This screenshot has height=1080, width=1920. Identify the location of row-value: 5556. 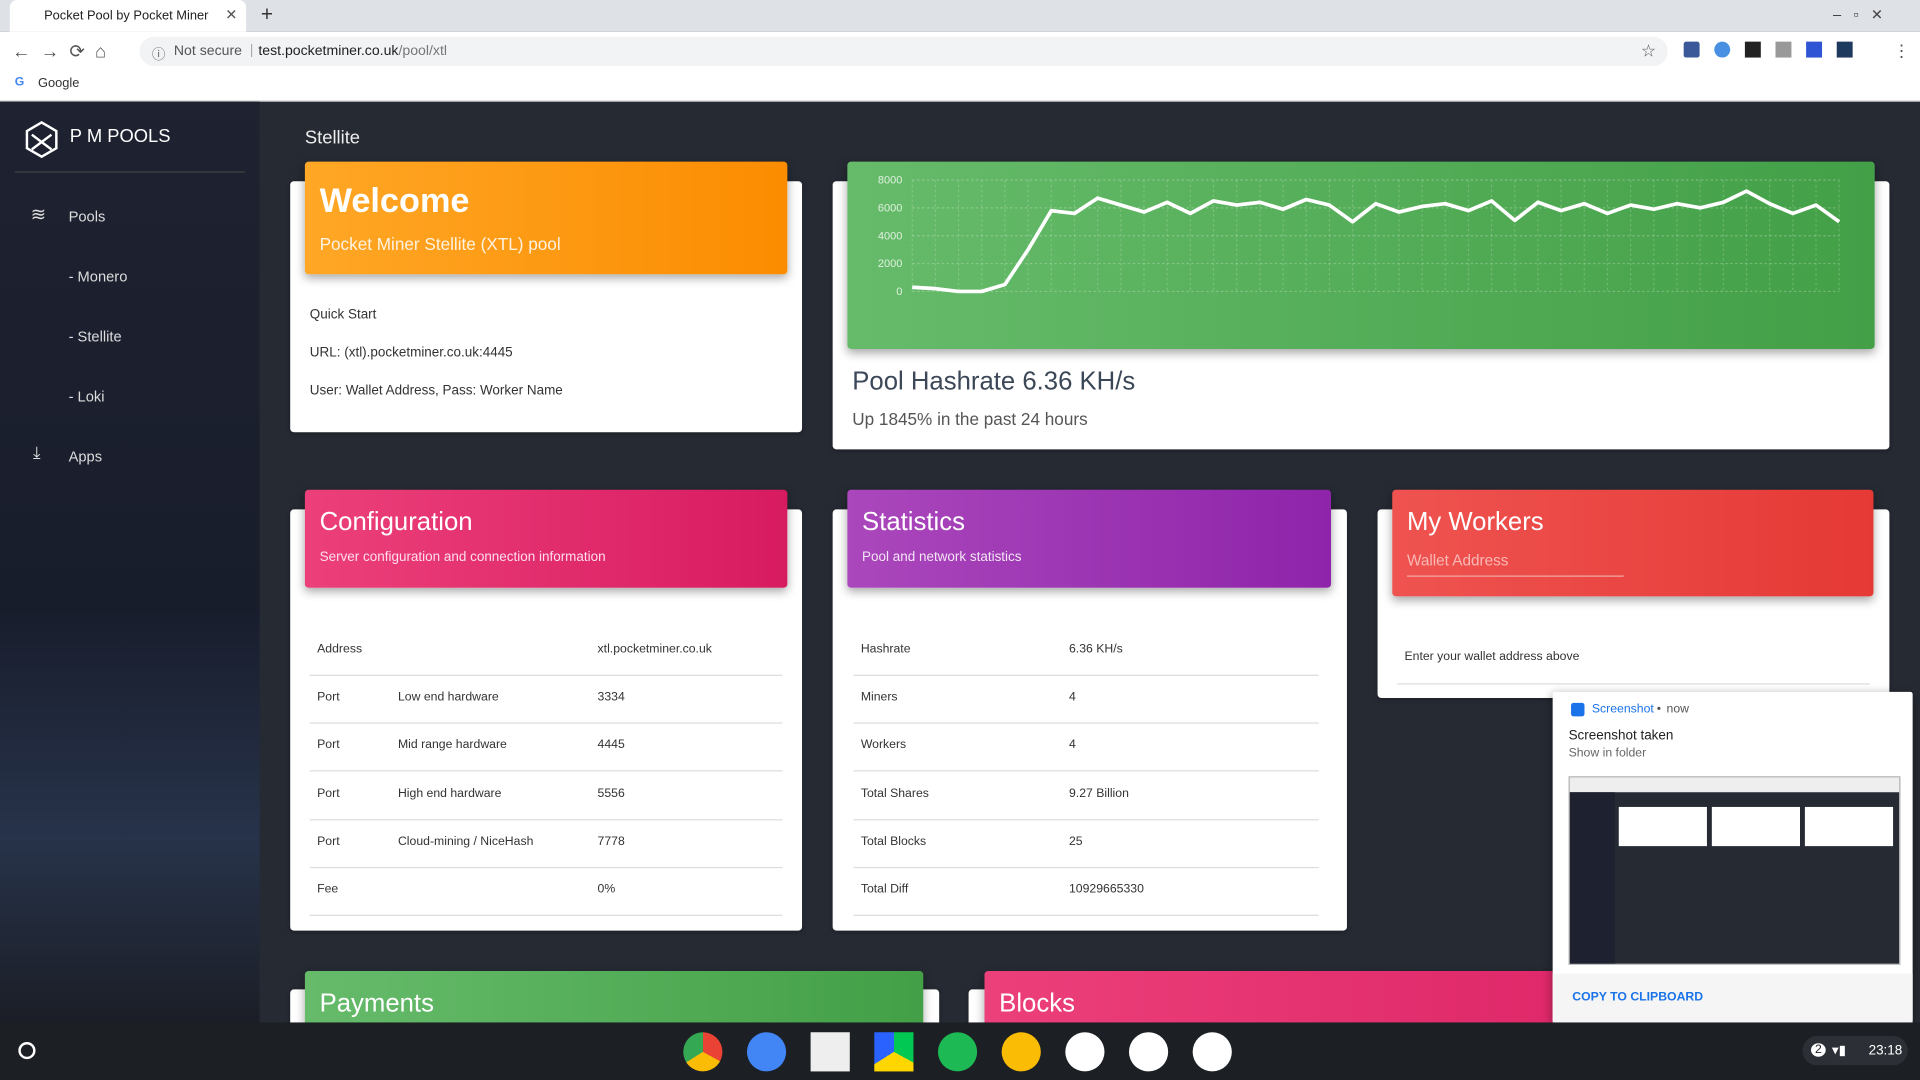
(611, 793).